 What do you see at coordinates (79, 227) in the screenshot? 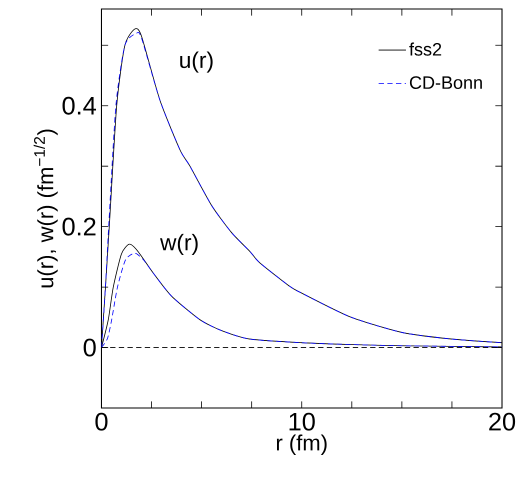
I see `y-tick-label: 0.2` at bounding box center [79, 227].